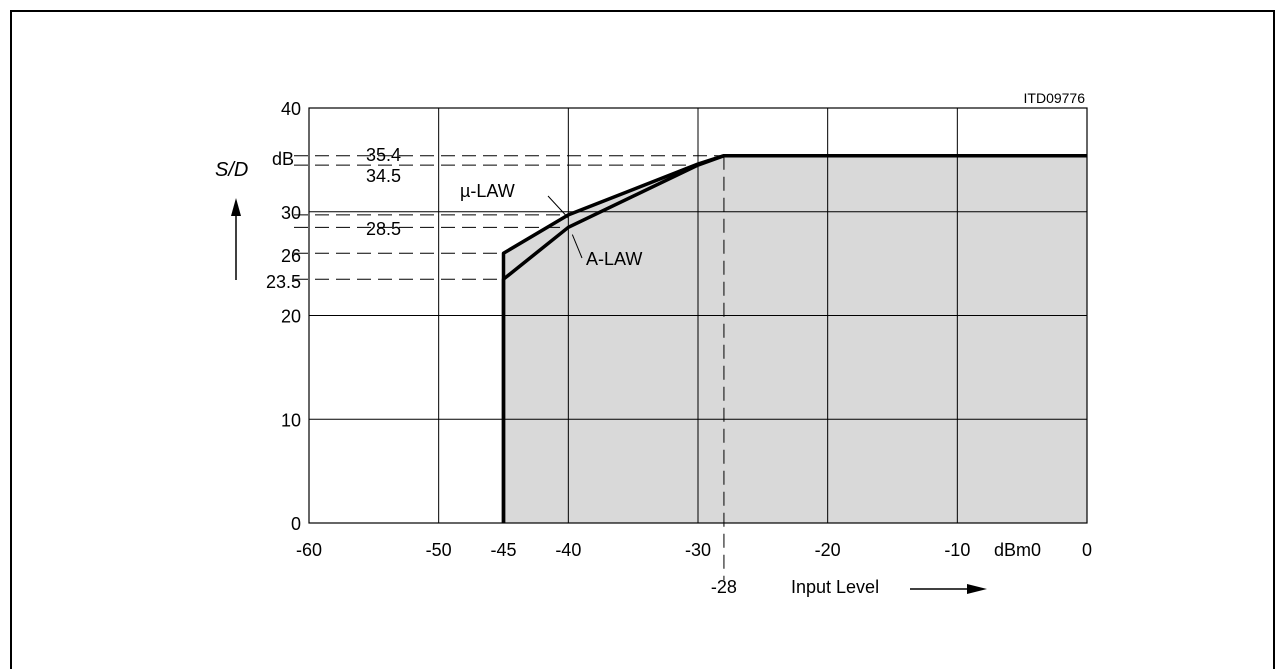 The image size is (1287, 669). I want to click on y-axis-unit: dB, so click(283, 159).